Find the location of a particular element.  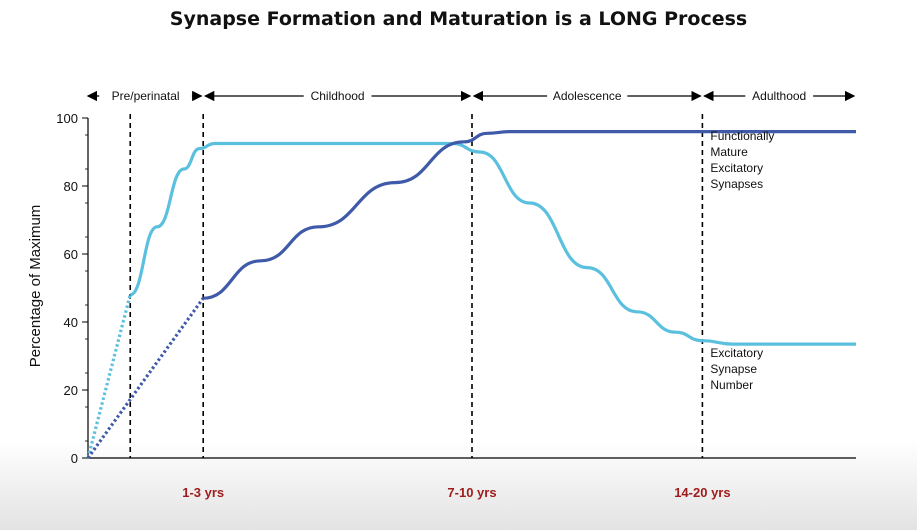

y-tick-label: 100 is located at coordinates (67, 118).